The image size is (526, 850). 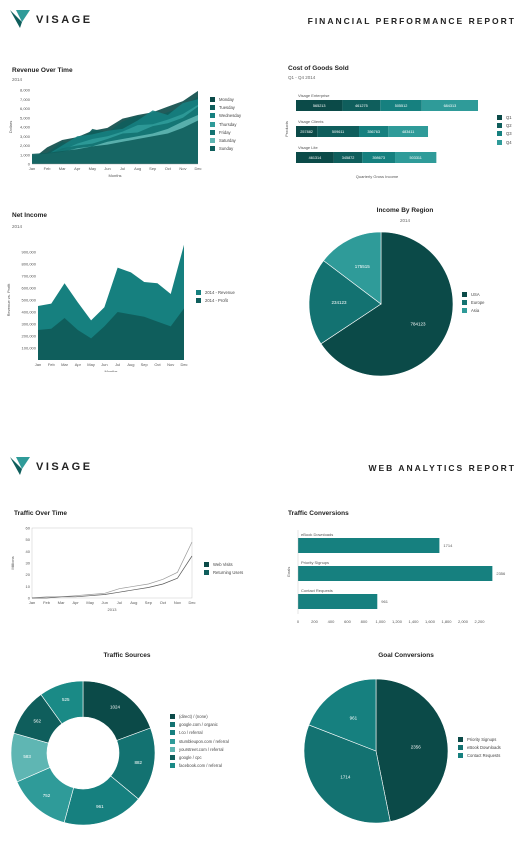 I want to click on tick-label: 200,000, so click(x=29, y=336).